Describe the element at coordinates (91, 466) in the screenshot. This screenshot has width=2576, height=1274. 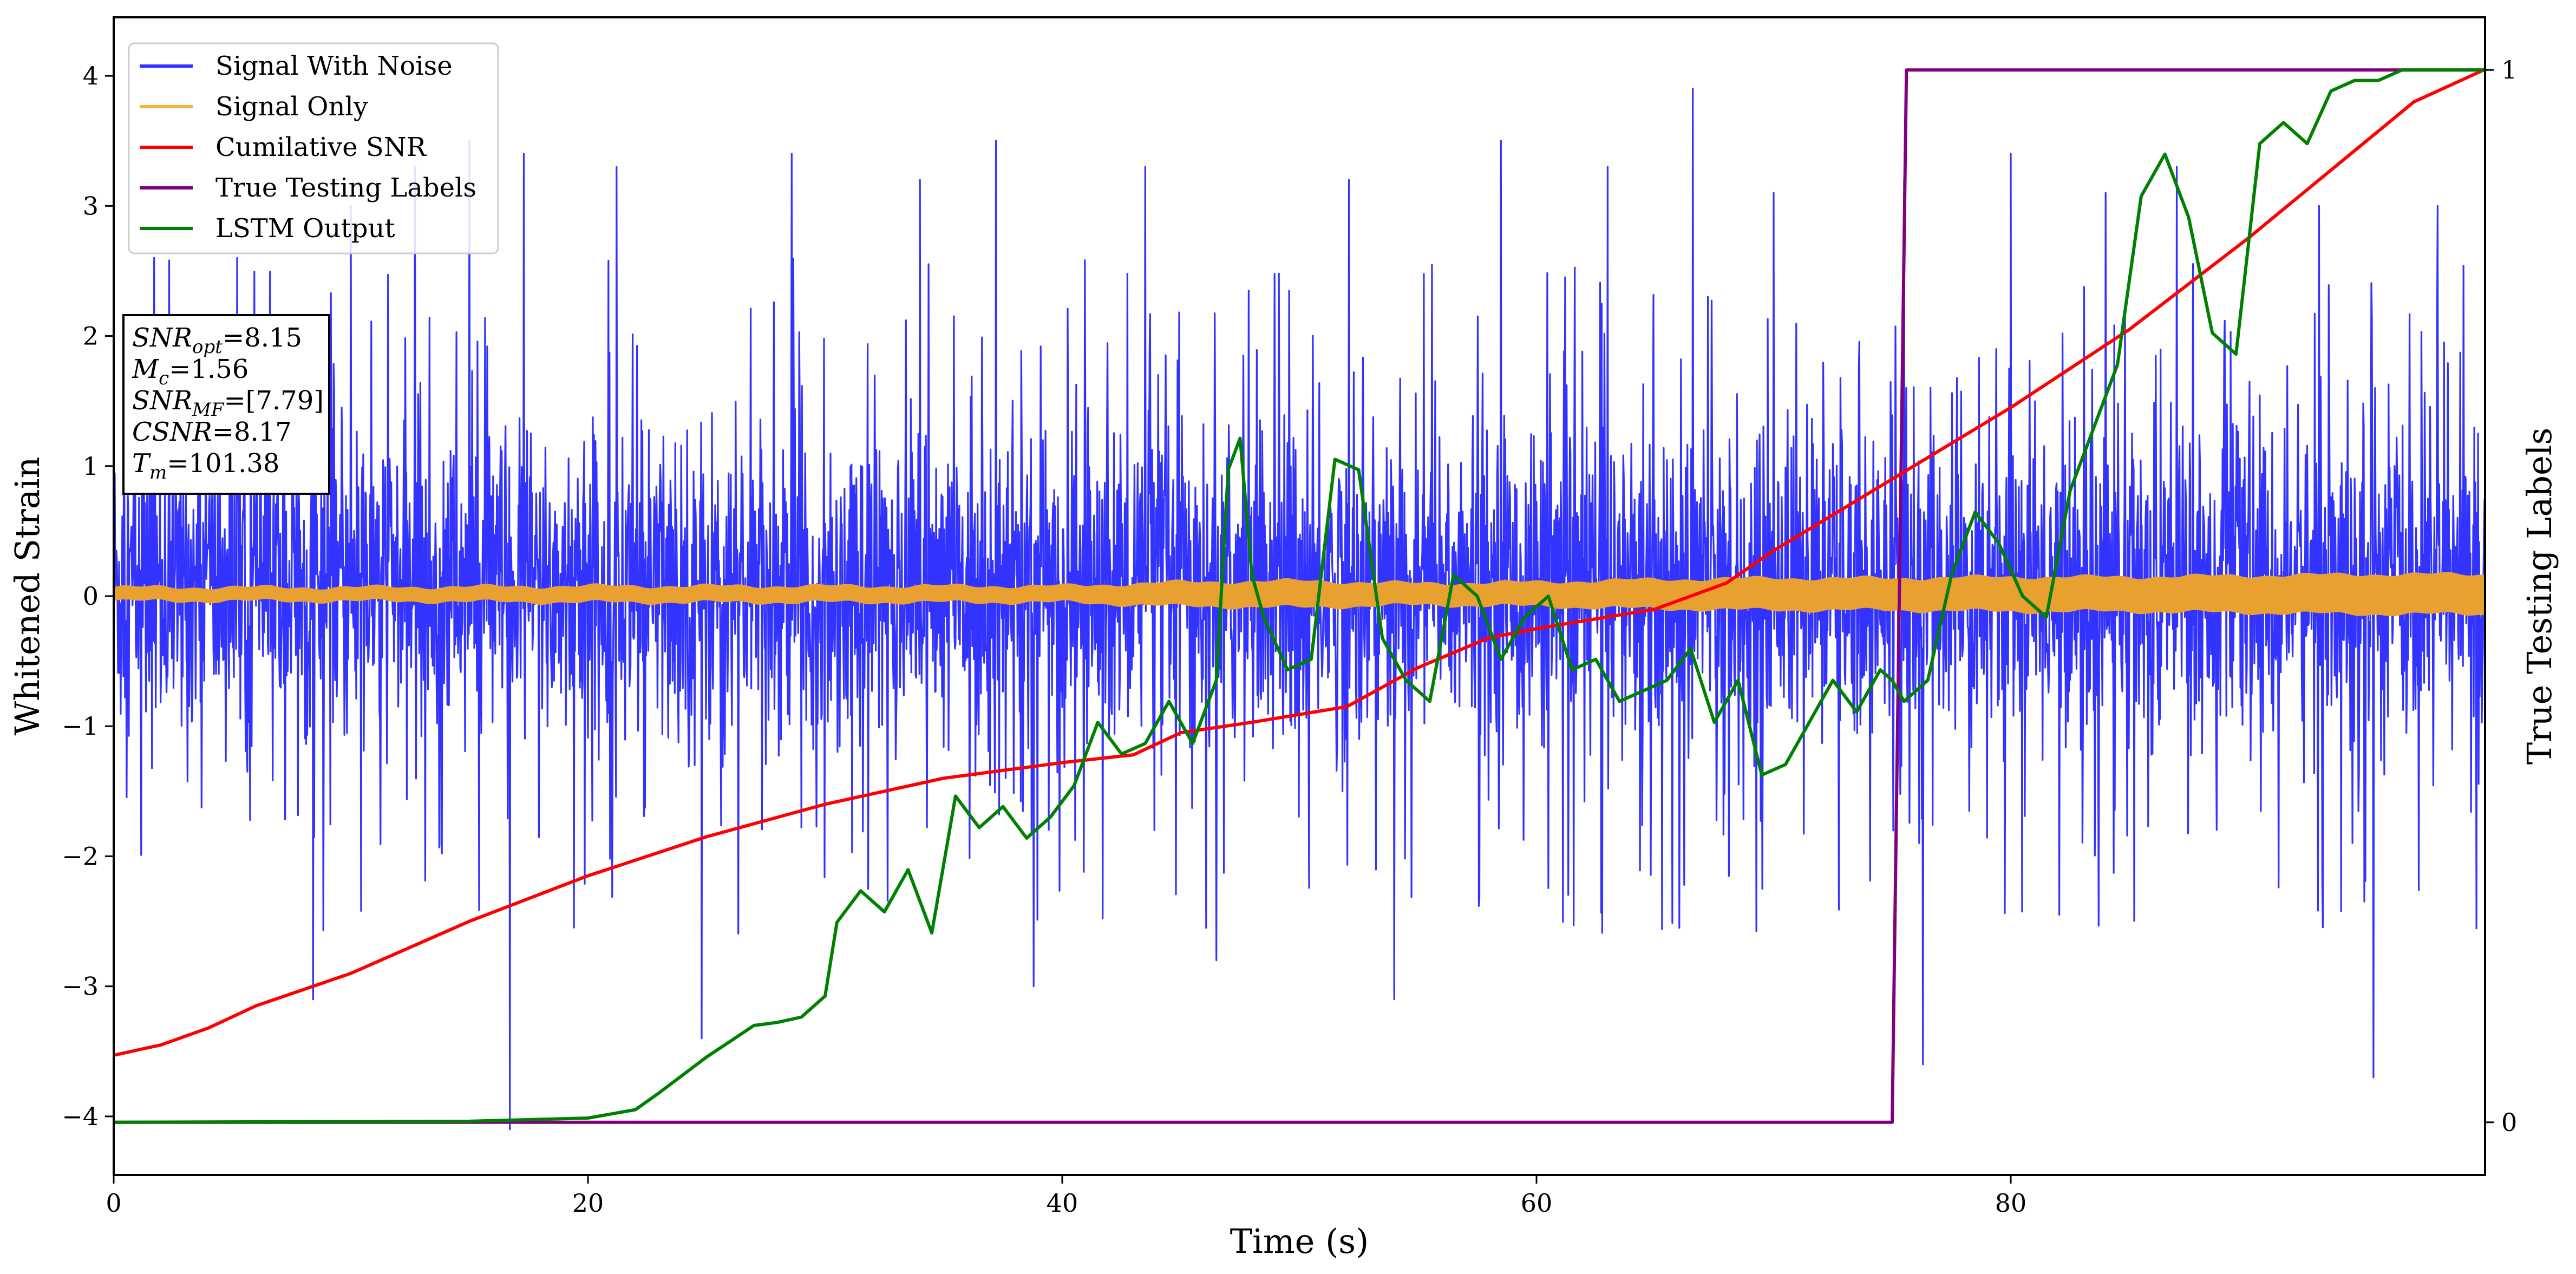
I see `y-tick-label: 1` at that location.